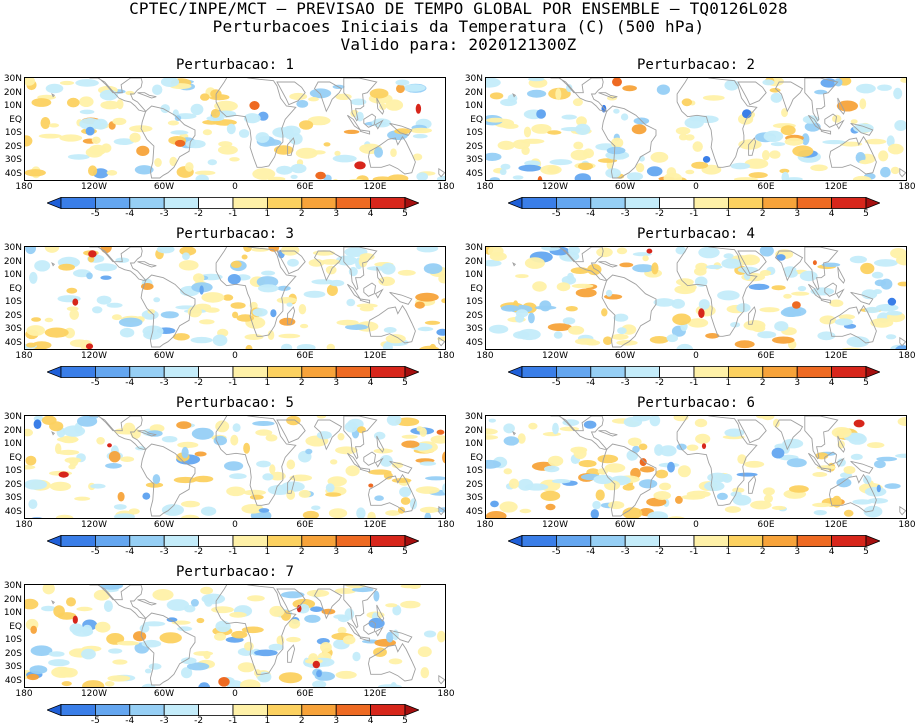 This screenshot has height=726, width=917. What do you see at coordinates (233, 552) in the screenshot?
I see `colorbar-label: -1` at bounding box center [233, 552].